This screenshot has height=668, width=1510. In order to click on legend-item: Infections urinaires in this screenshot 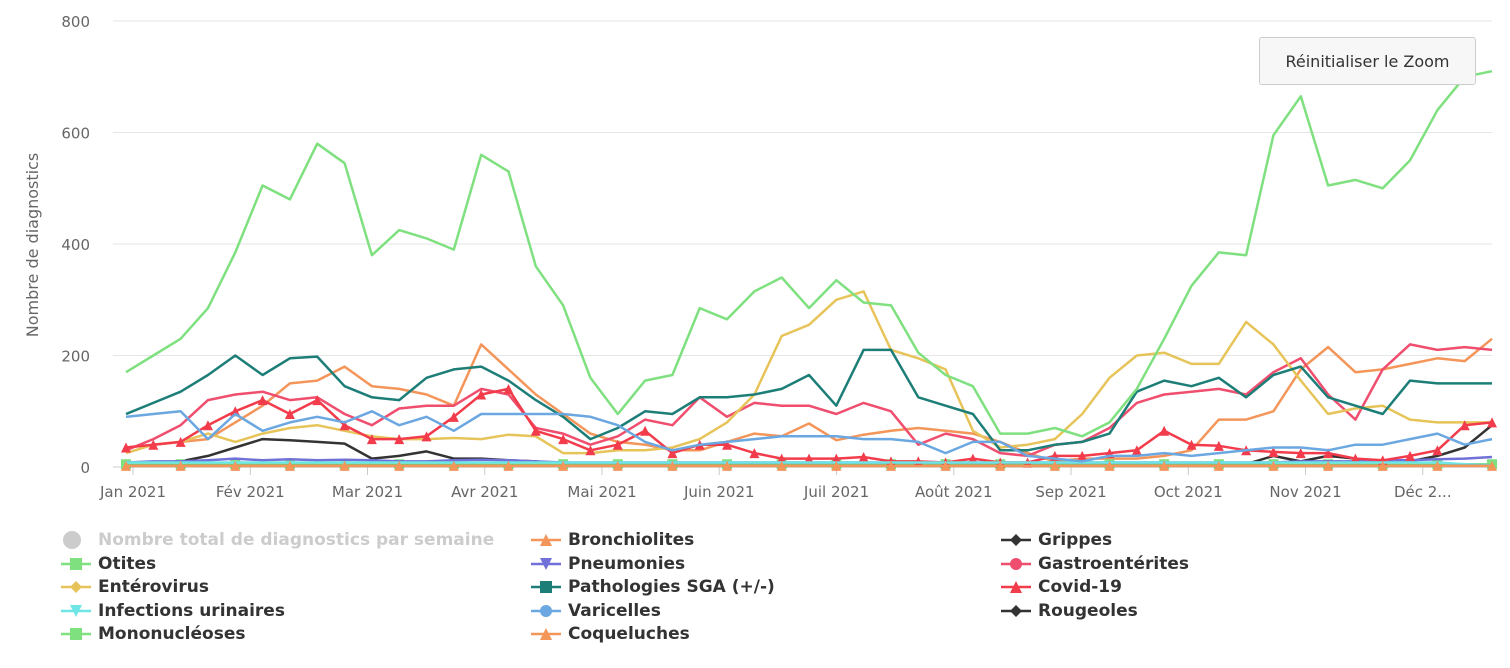, I will do `click(172, 611)`.